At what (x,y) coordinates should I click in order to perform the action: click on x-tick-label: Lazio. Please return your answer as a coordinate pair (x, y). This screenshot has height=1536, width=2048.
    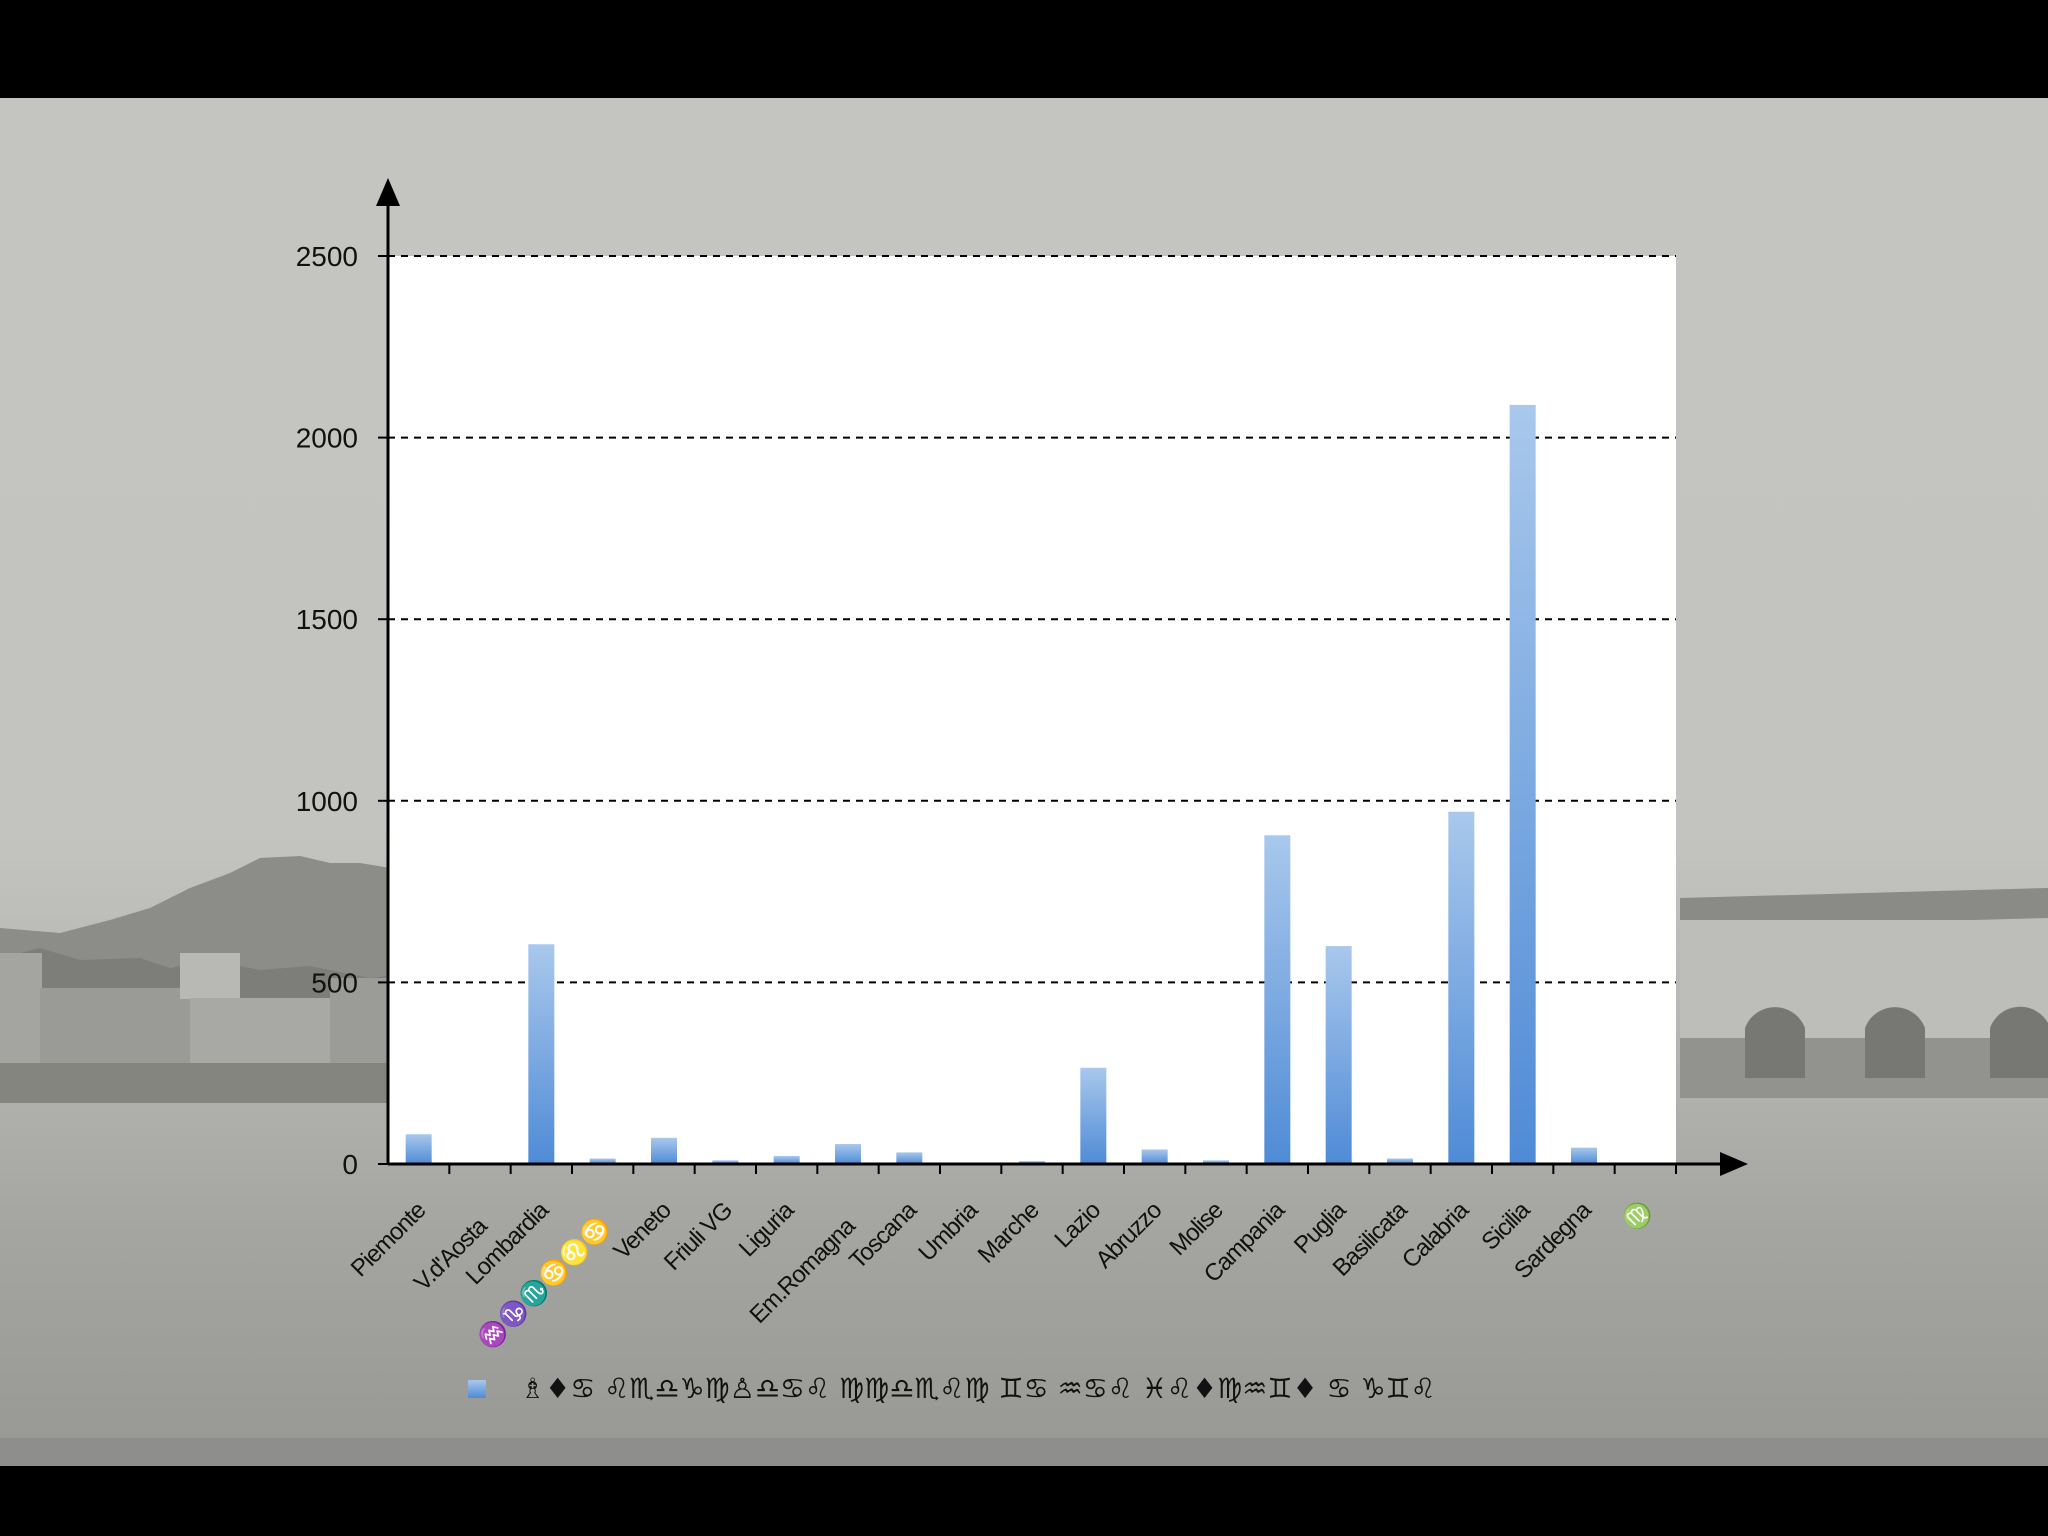
    Looking at the image, I should click on (1077, 1225).